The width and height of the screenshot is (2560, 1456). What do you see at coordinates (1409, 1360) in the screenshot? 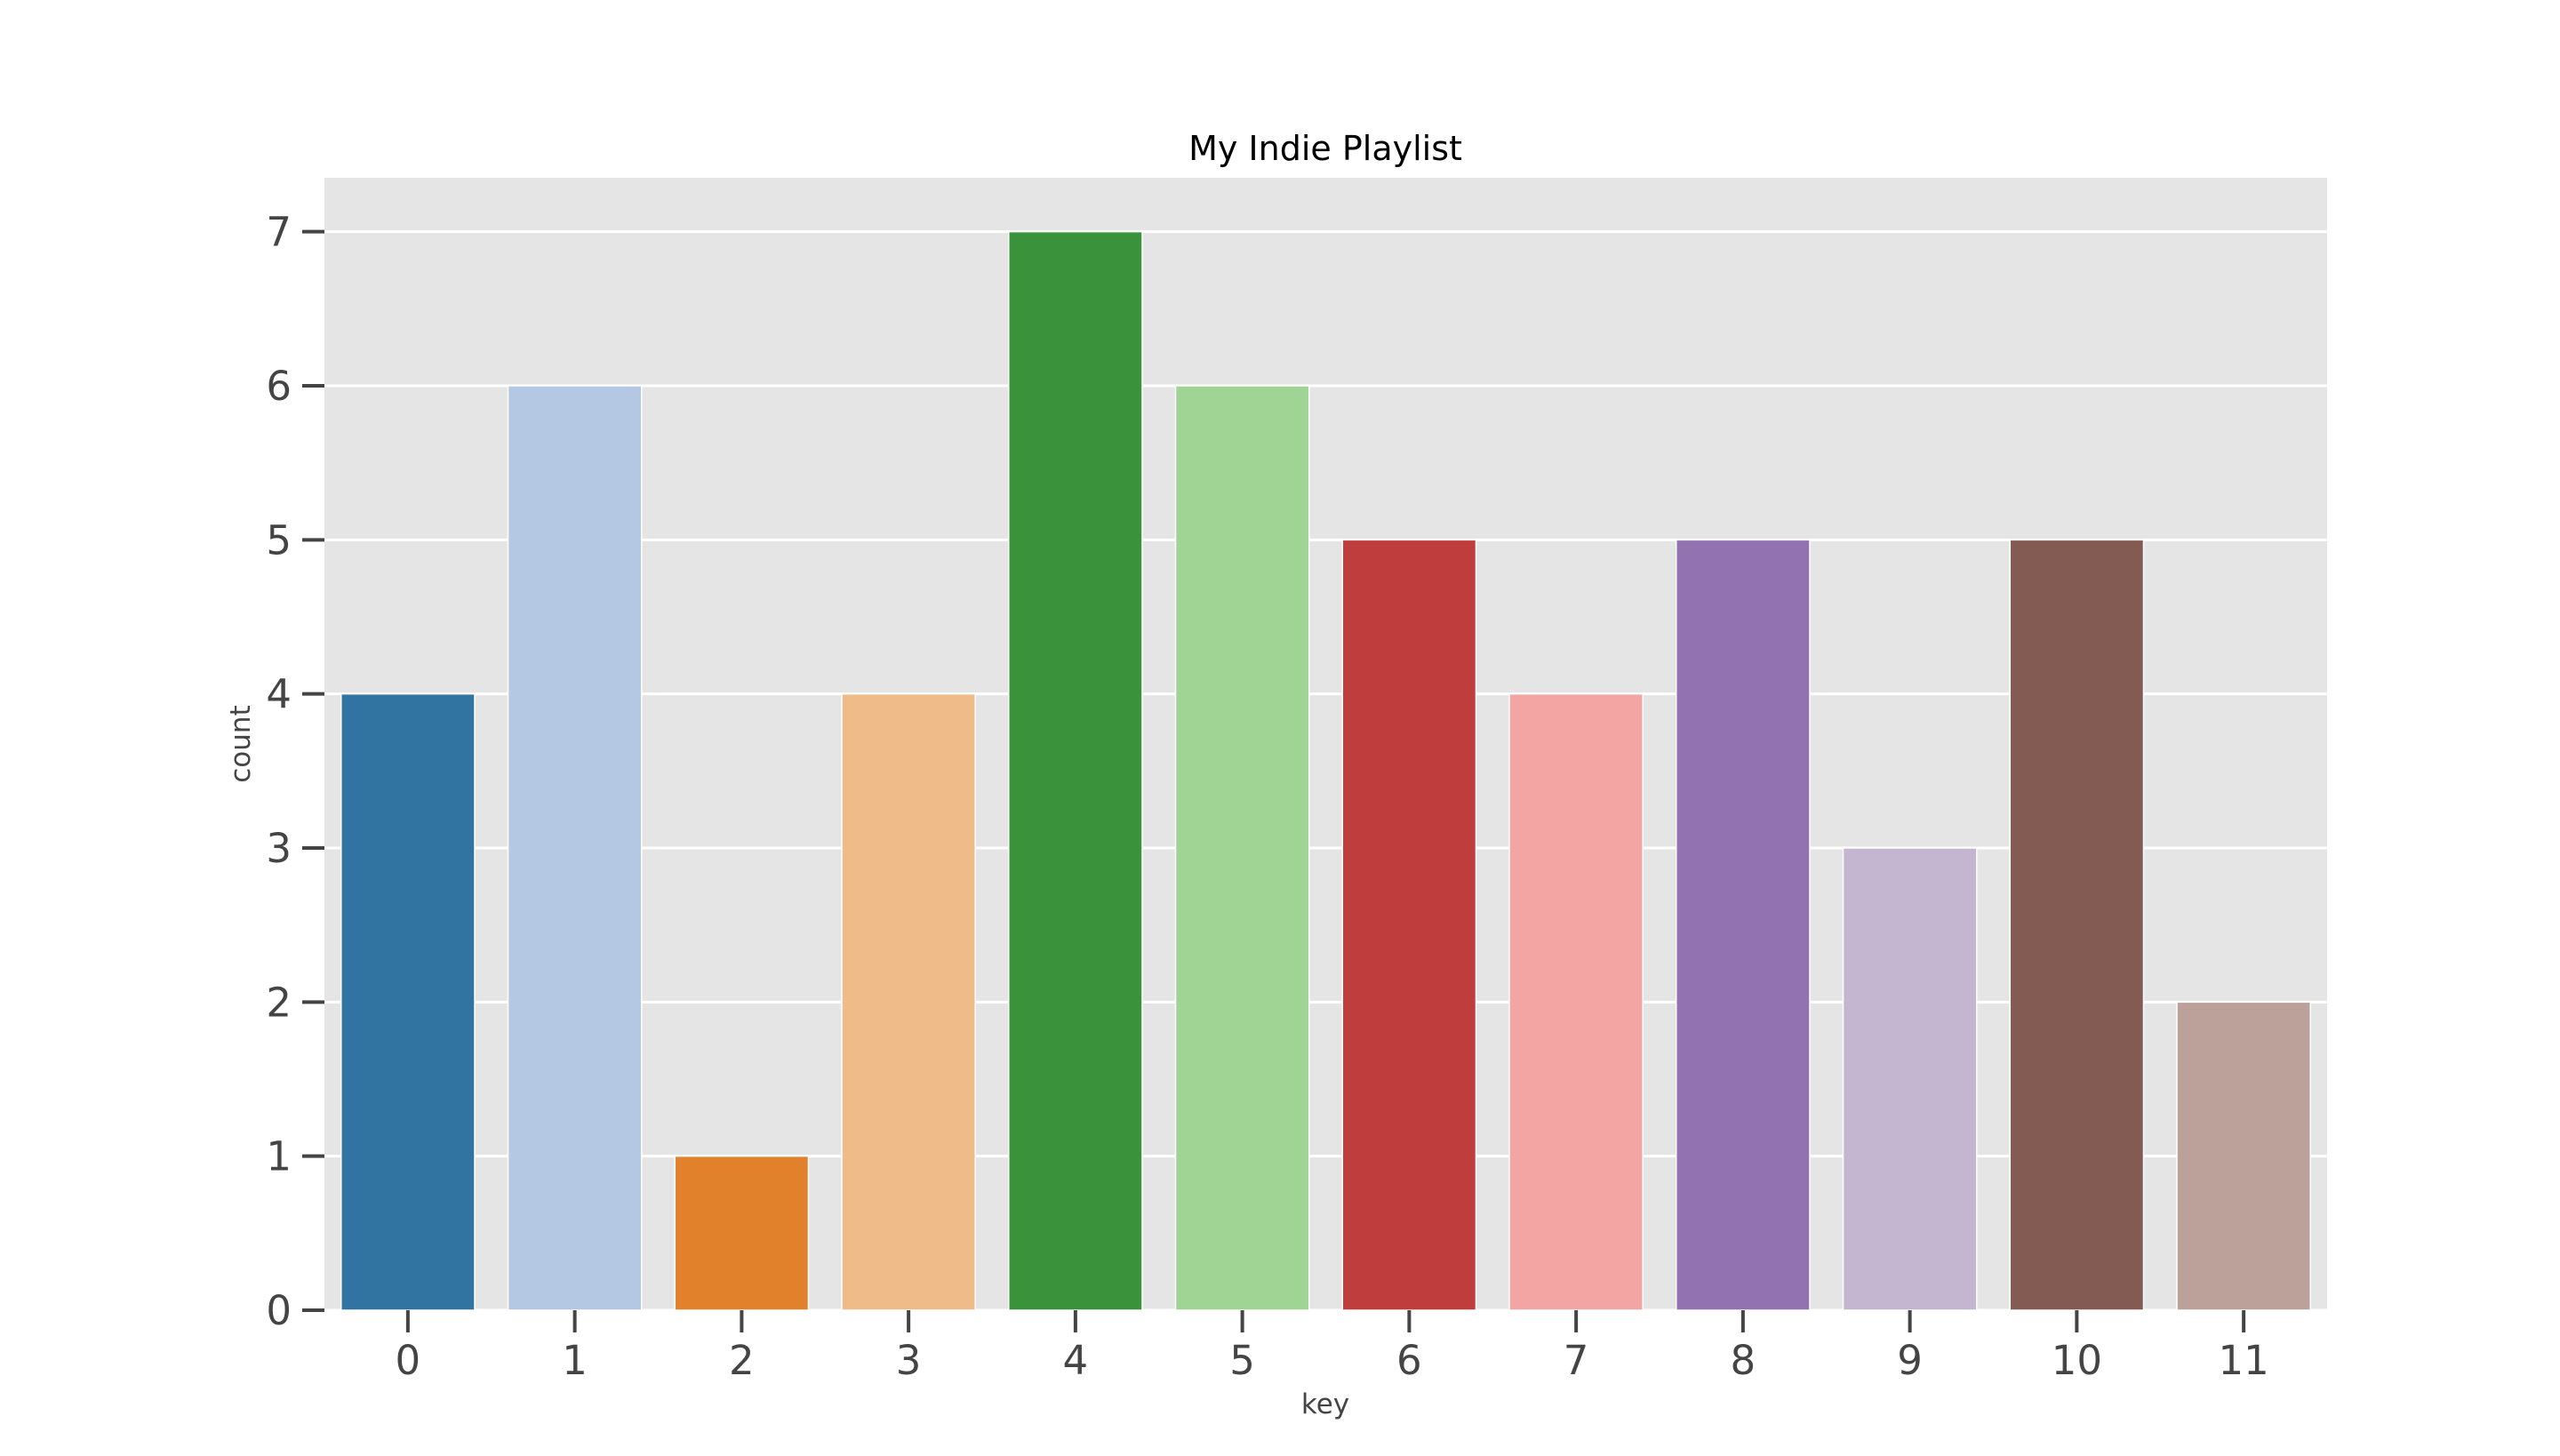
I see `x-tick-label: 6` at bounding box center [1409, 1360].